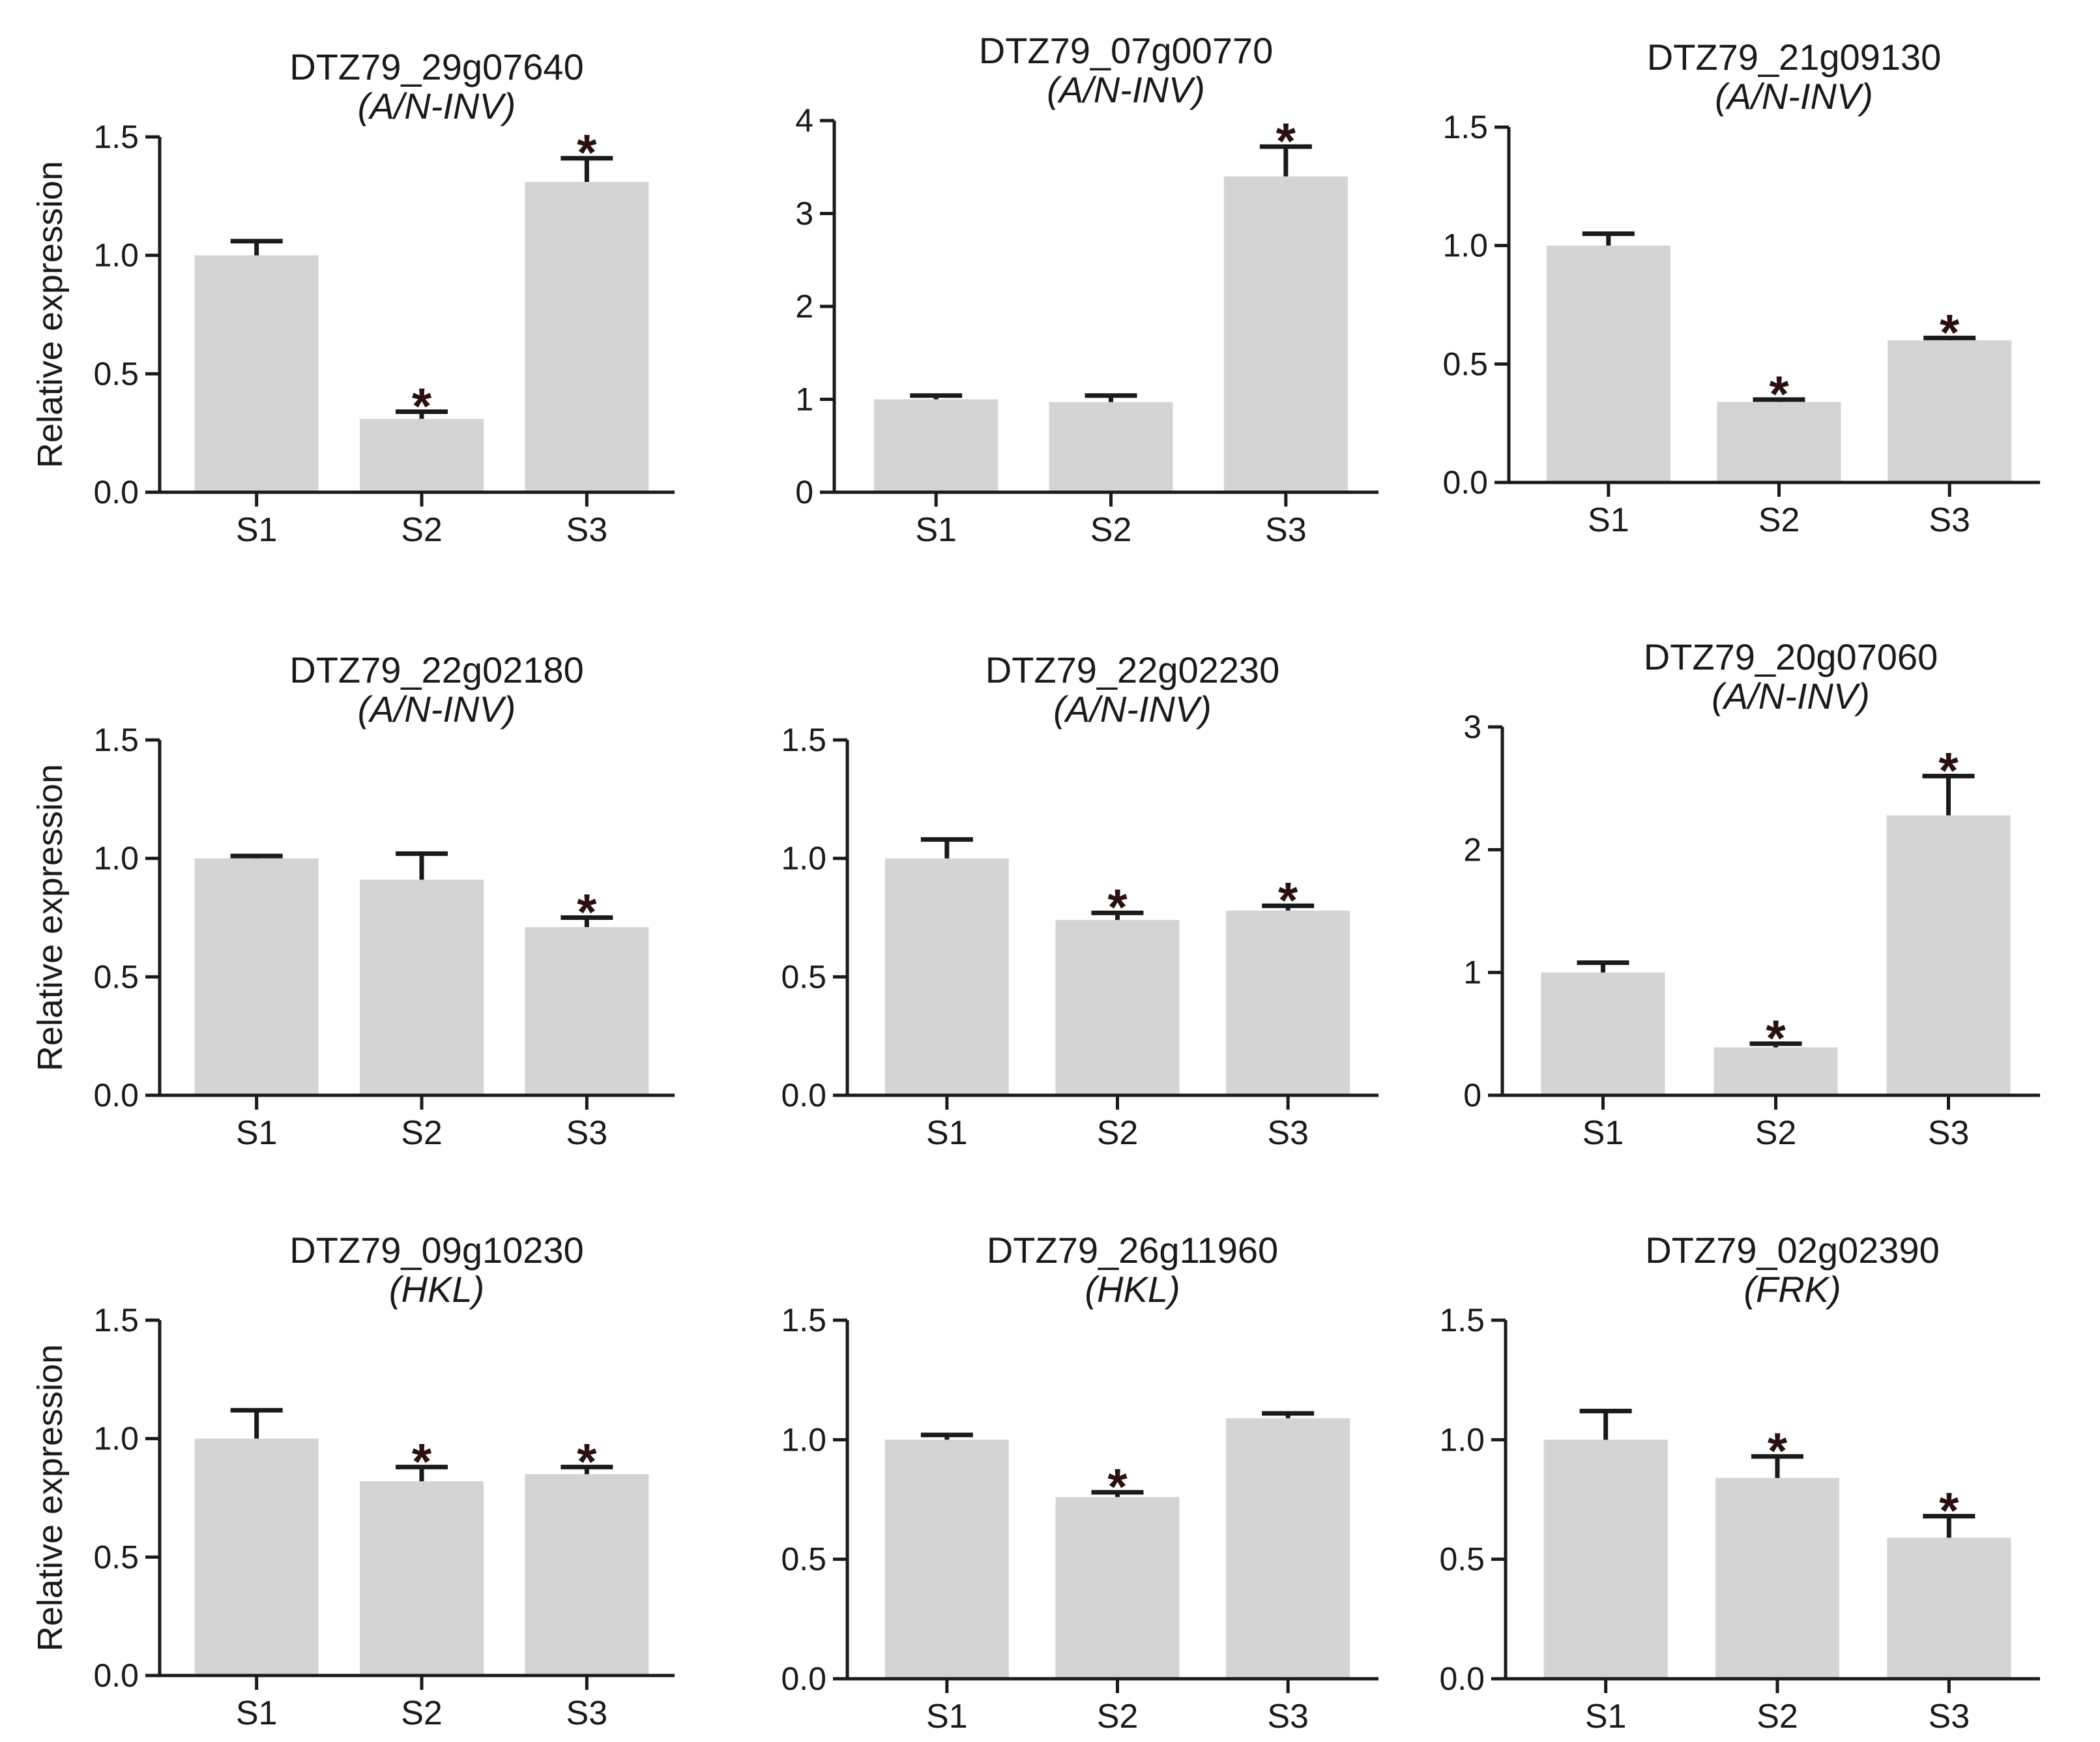 This screenshot has height=1742, width=2100. I want to click on y-tick-label: 0, so click(1472, 1095).